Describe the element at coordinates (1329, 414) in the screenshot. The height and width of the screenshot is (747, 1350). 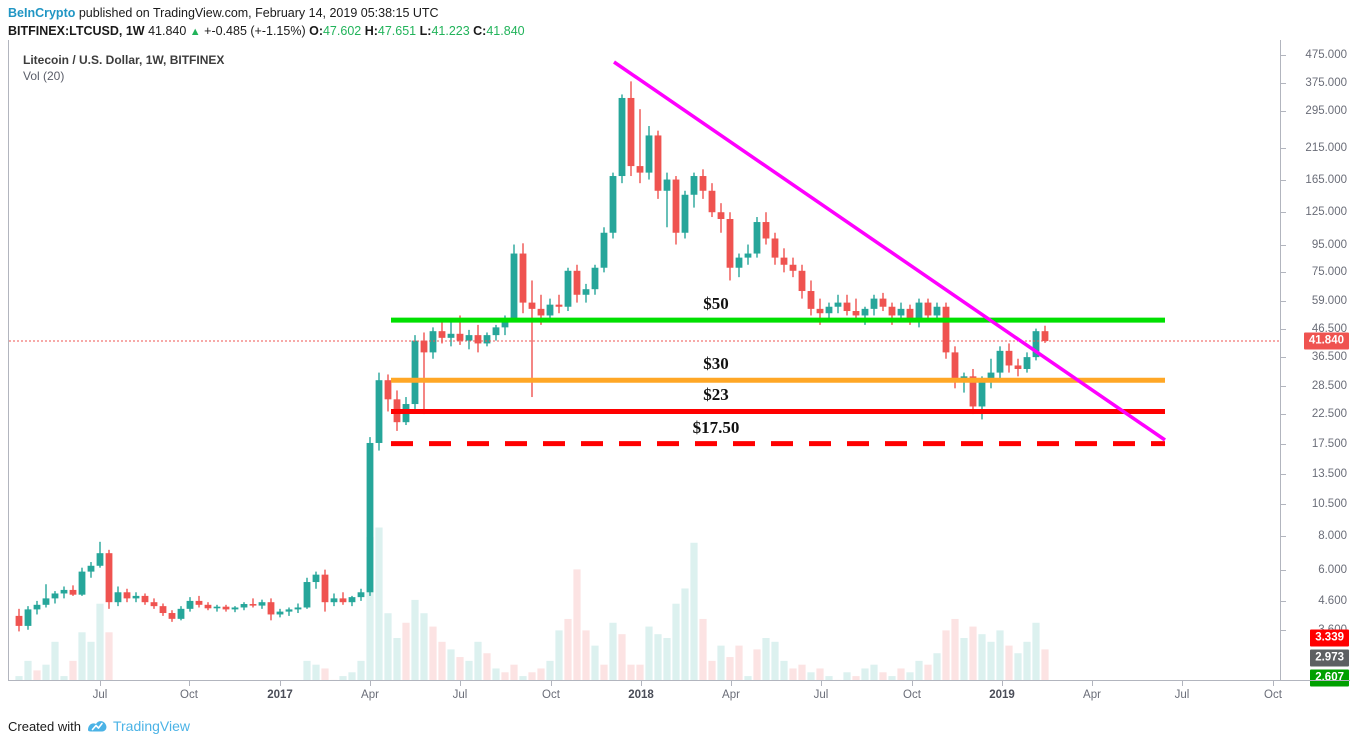
I see `price-axis-label: 22.500` at that location.